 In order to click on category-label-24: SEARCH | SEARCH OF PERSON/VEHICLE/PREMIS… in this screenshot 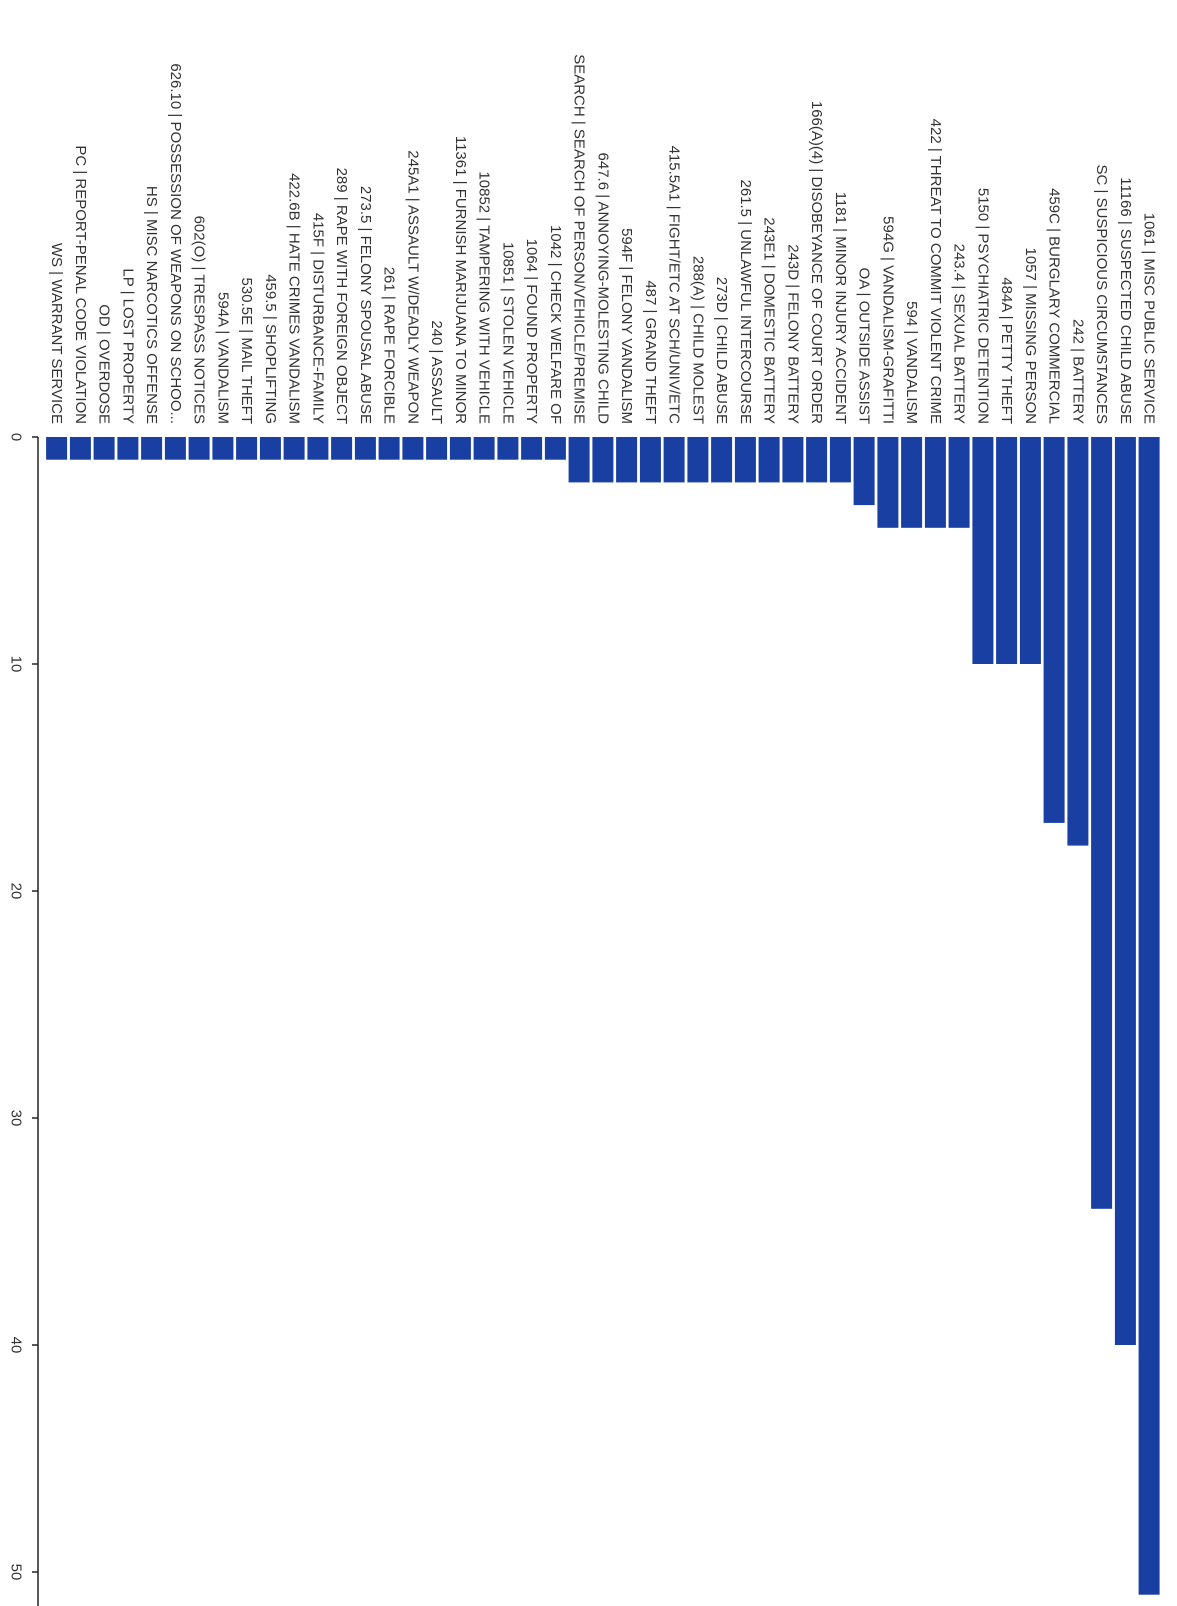, I will do `click(579, 239)`.